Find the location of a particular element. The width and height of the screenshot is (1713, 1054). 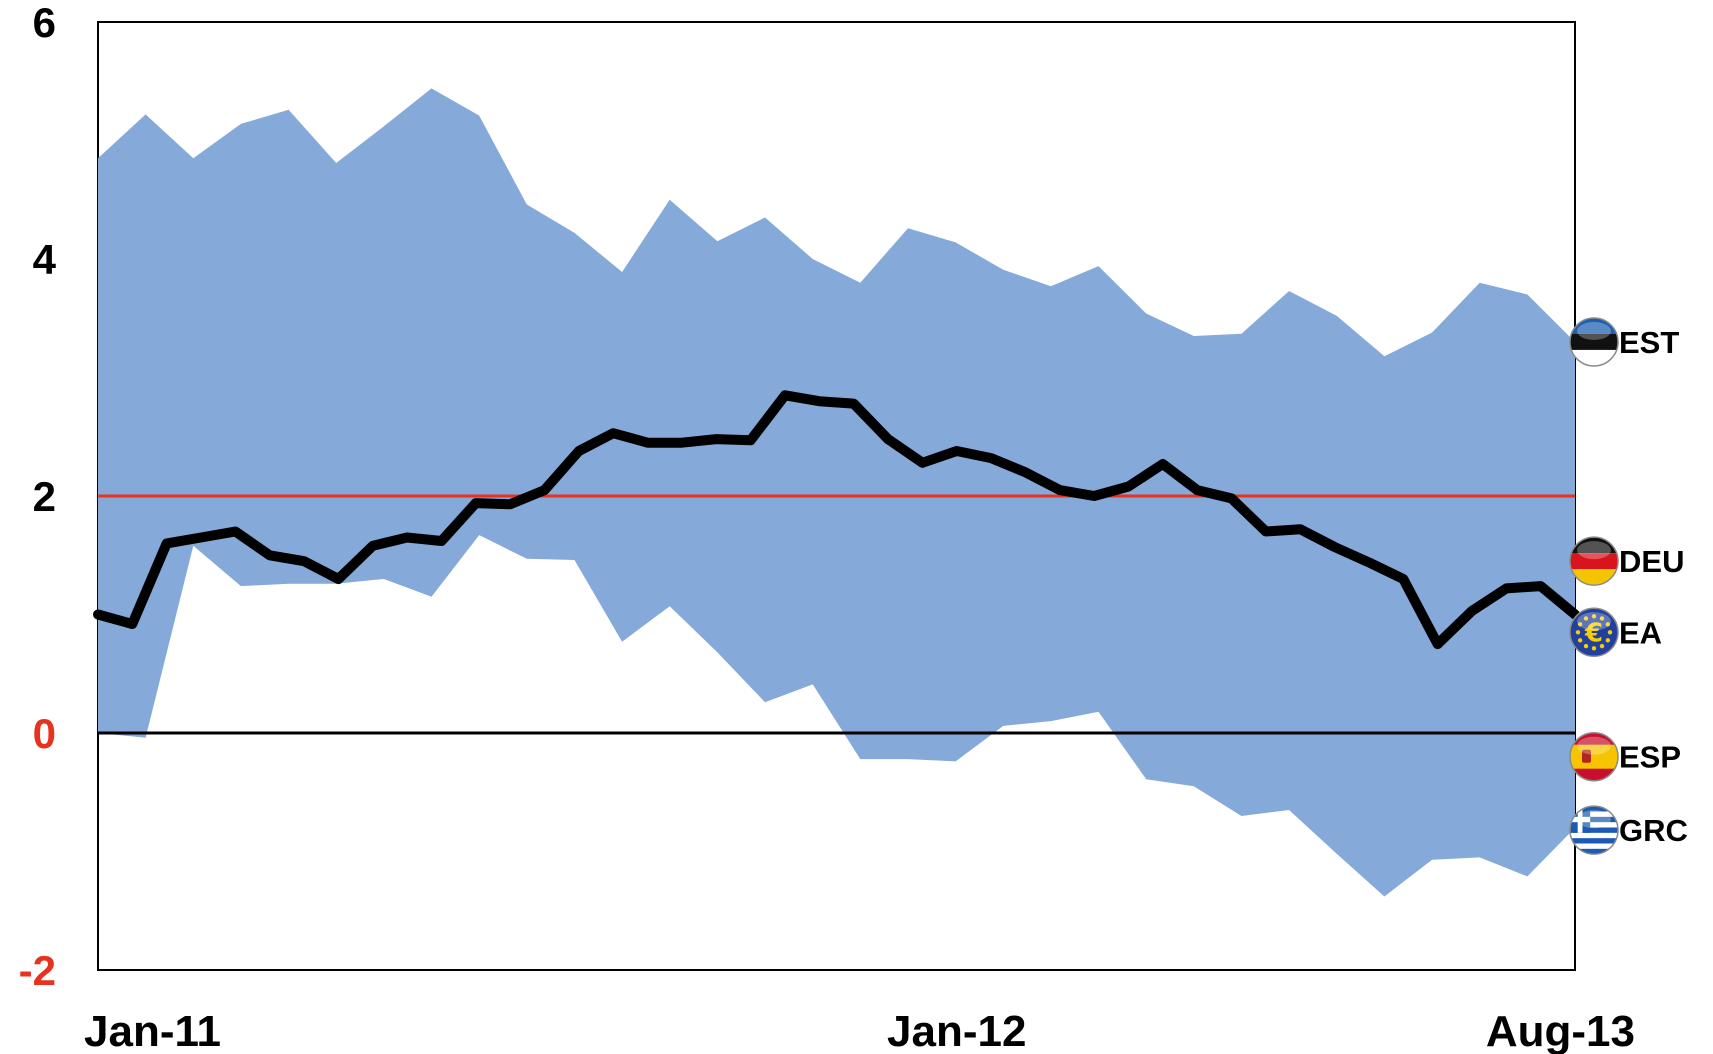

marker-label: ESP is located at coordinates (1650, 757).